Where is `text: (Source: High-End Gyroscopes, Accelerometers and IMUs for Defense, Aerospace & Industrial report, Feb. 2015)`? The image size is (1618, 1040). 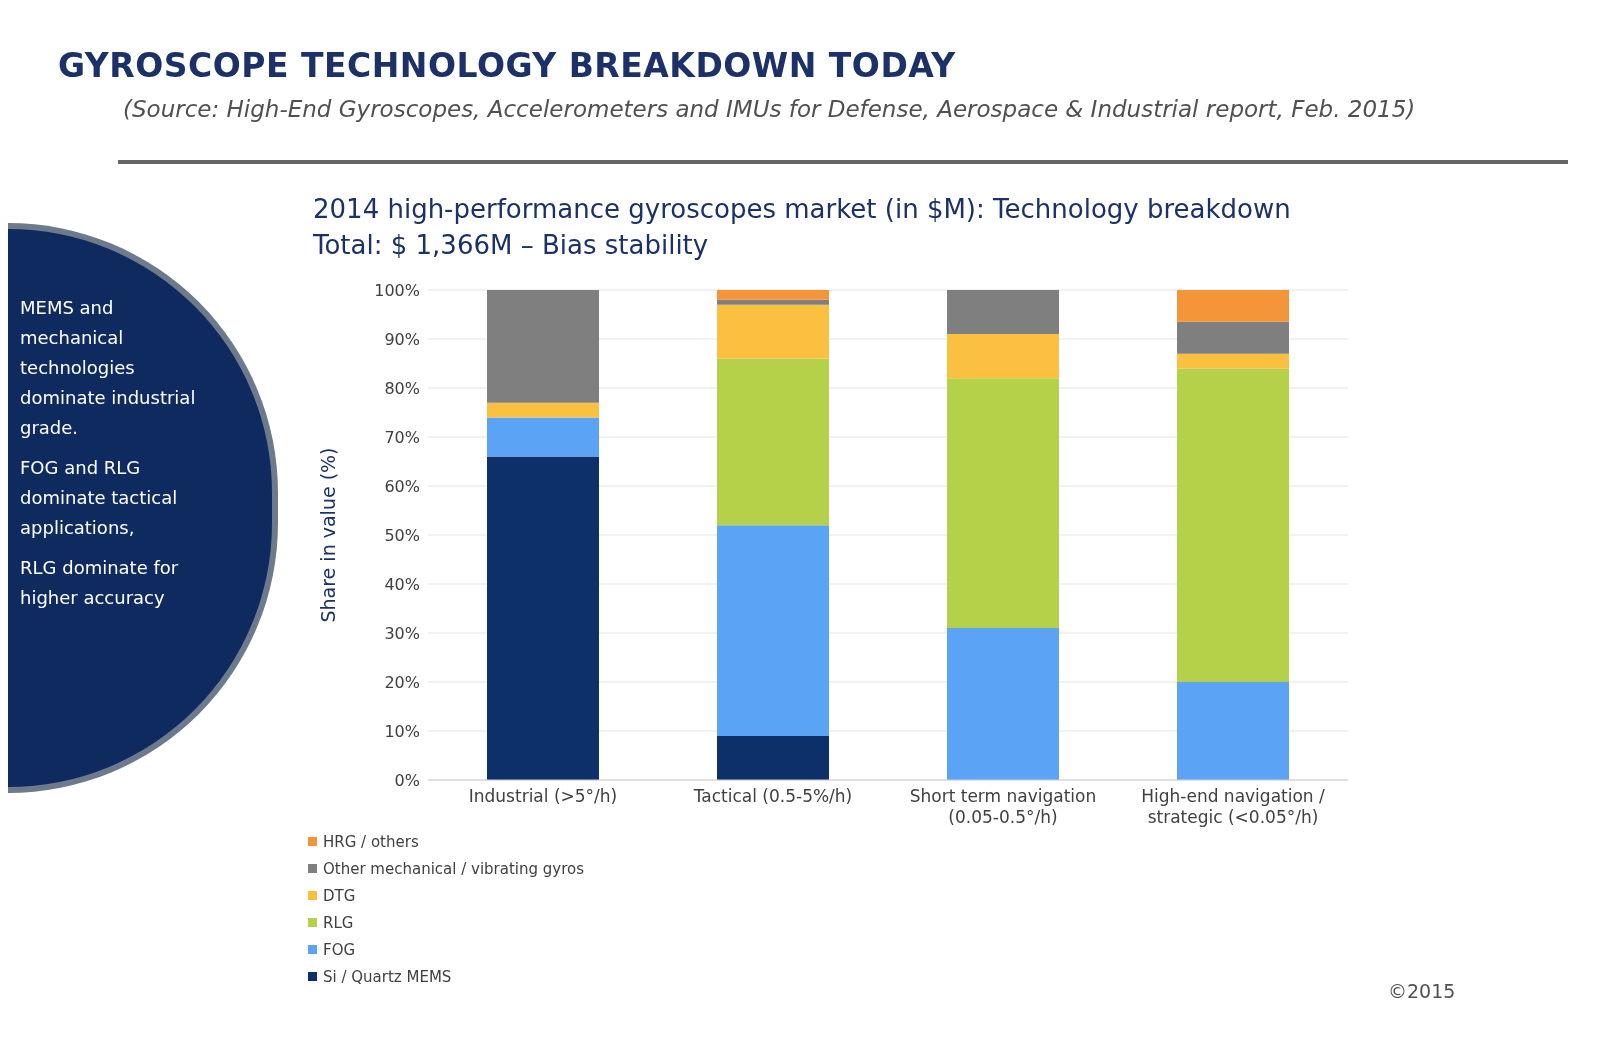
text: (Source: High-End Gyroscopes, Accelerometers and IMUs for Defense, Aerospace & Industrial report, Feb. 2015) is located at coordinates (770, 109).